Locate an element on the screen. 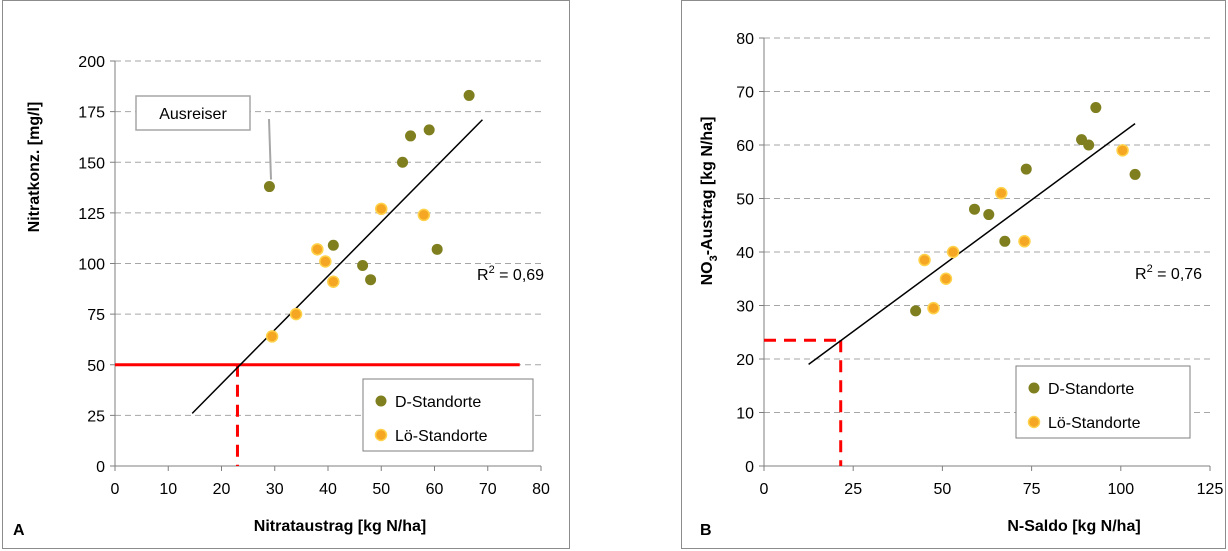 The image size is (1228, 551). y-axis-title: NO3-Austrag [kg N/ha] is located at coordinates (709, 201).